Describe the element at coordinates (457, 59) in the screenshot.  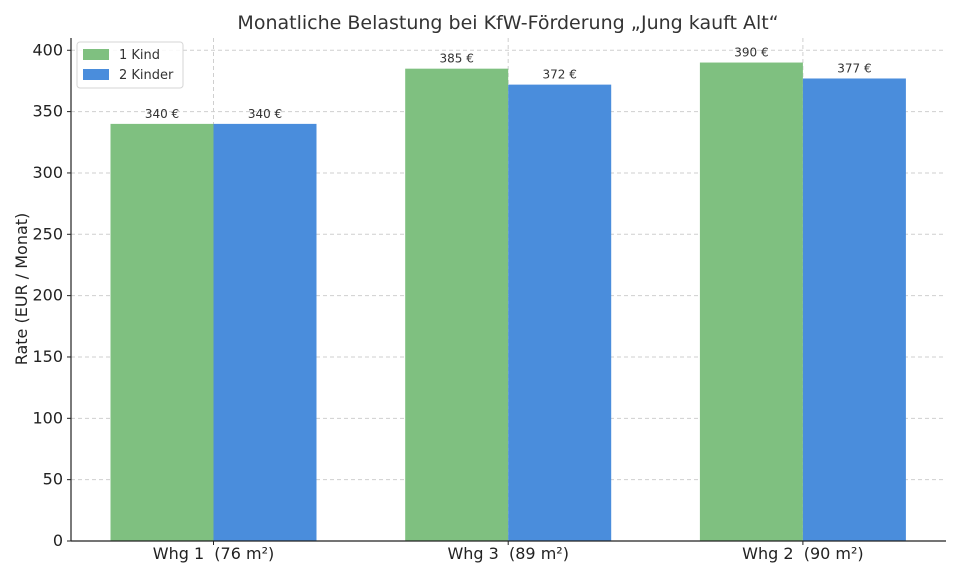
I see `data-label: 385 €` at that location.